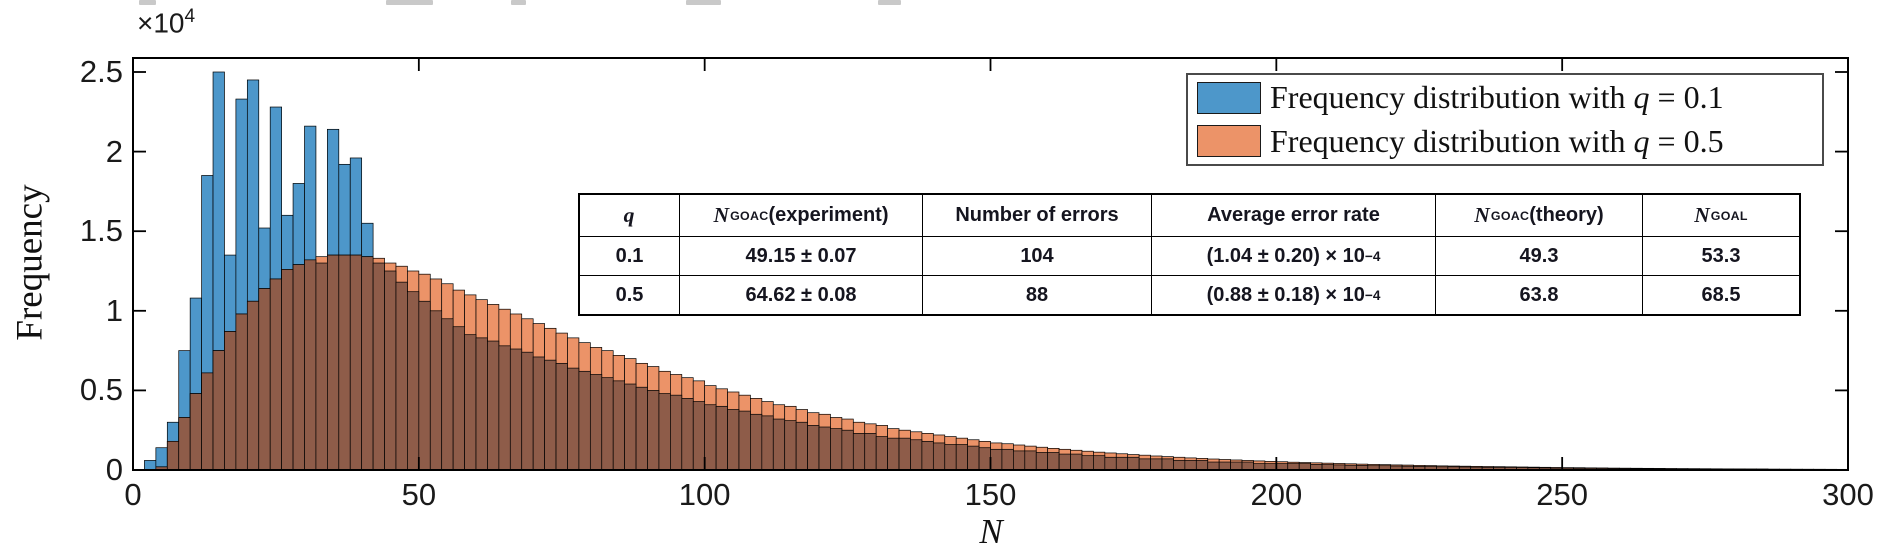  Describe the element at coordinates (114, 310) in the screenshot. I see `y-tick-label: 1` at that location.